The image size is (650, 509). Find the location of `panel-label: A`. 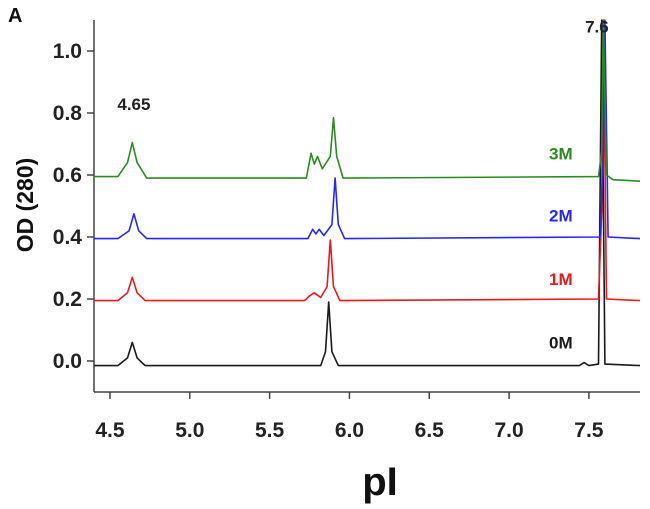

panel-label: A is located at coordinates (15, 16).